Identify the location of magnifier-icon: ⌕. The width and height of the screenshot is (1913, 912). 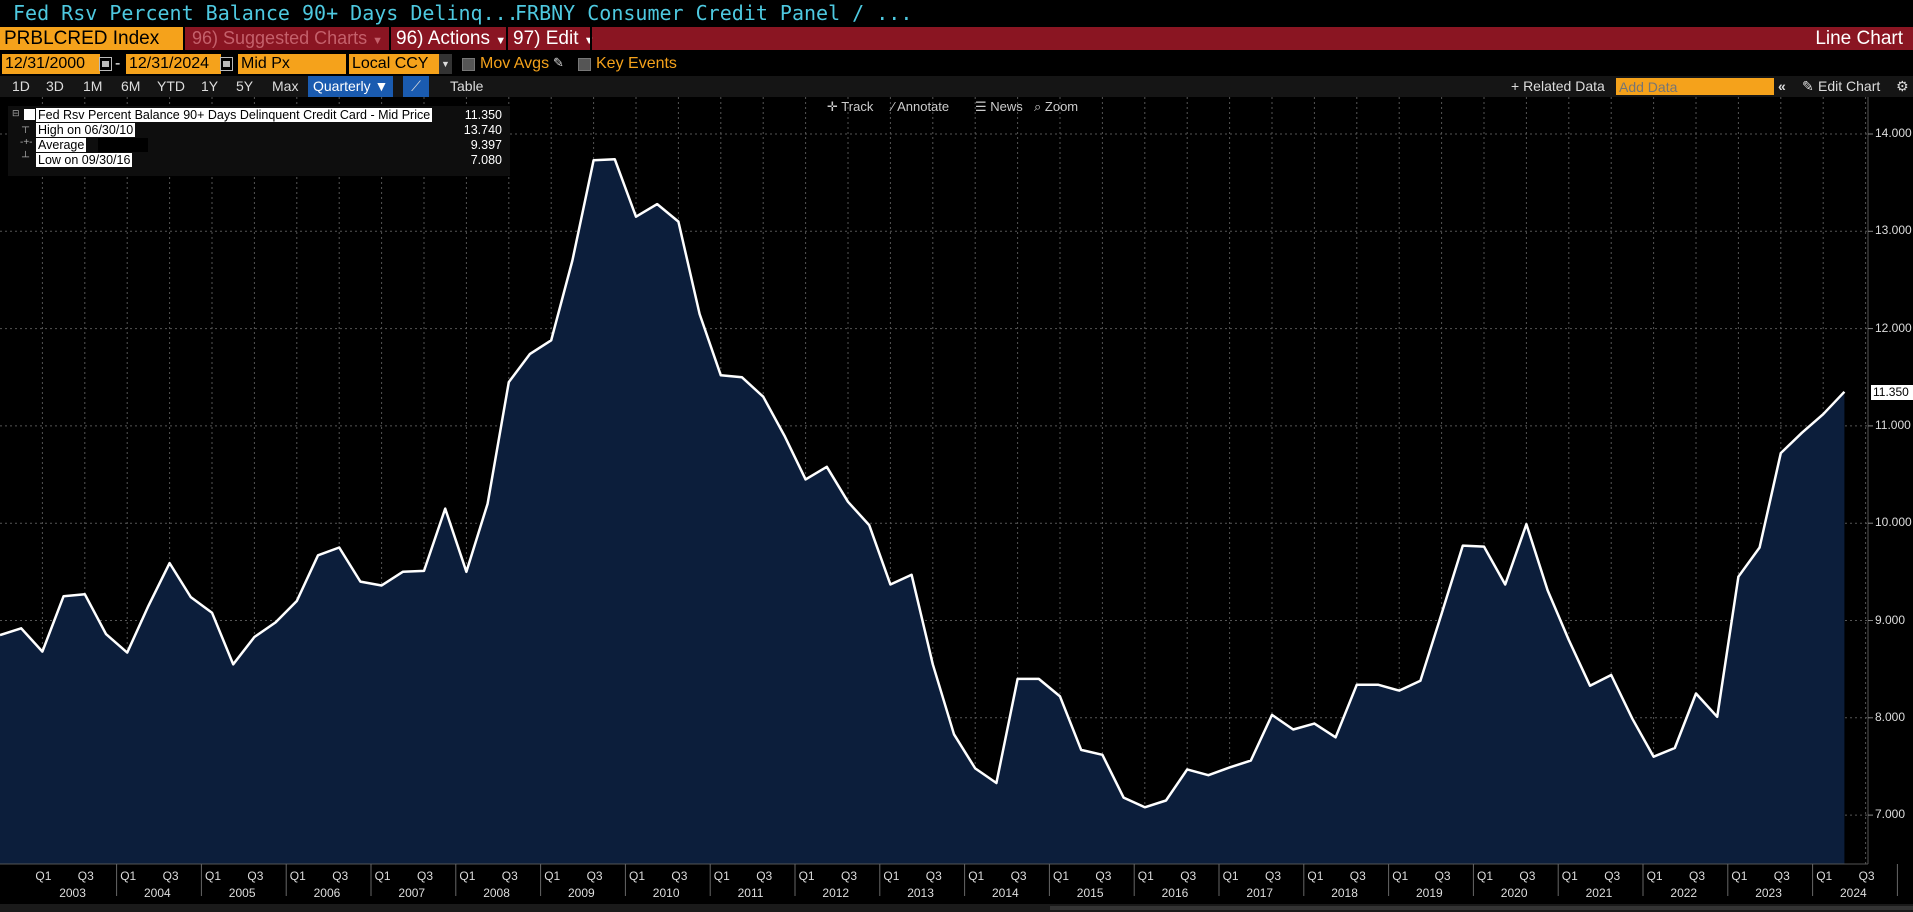
(1038, 106).